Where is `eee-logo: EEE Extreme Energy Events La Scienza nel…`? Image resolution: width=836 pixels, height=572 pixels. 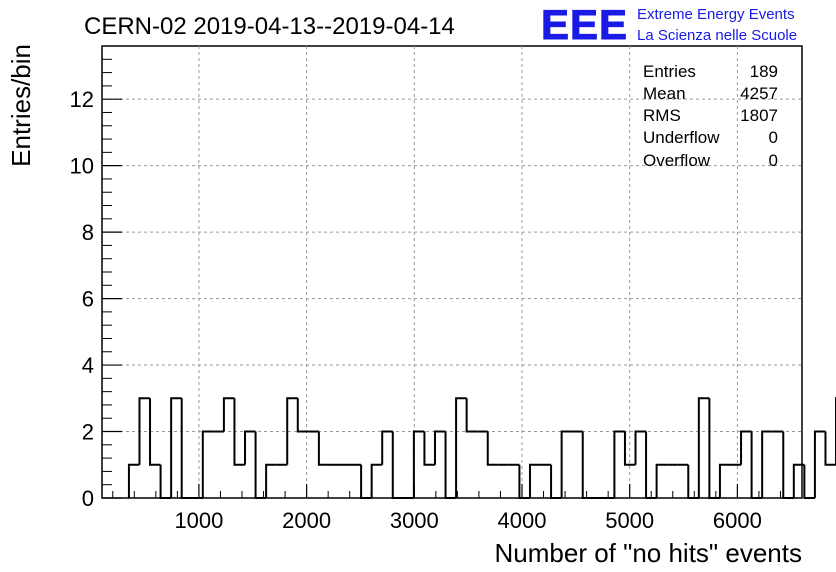 eee-logo: EEE Extreme Energy Events La Scienza nel… is located at coordinates (669, 25).